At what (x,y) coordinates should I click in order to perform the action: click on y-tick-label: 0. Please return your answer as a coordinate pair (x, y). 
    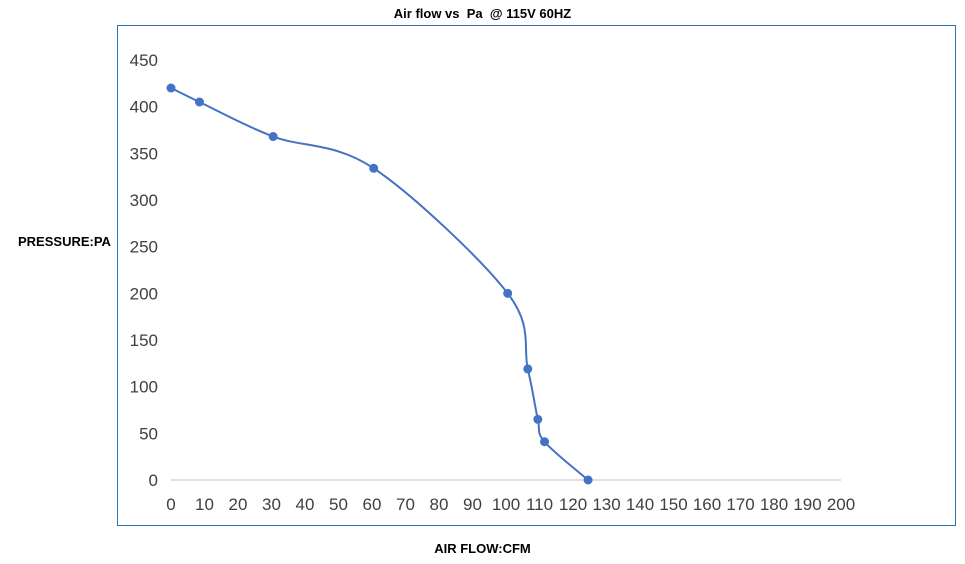
    Looking at the image, I should click on (153, 480).